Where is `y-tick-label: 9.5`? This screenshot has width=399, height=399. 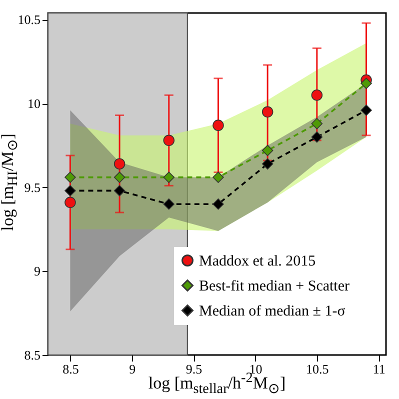 y-tick-label: 9.5 is located at coordinates (32, 187).